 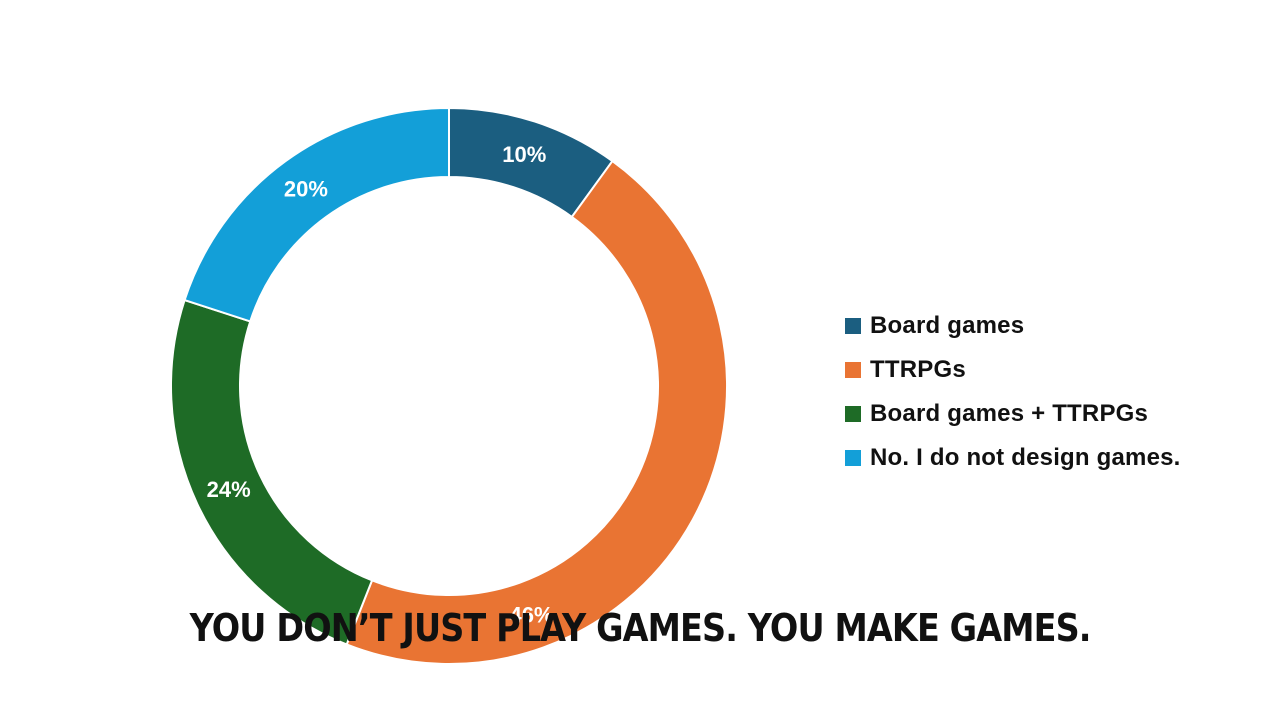 What do you see at coordinates (306, 189) in the screenshot?
I see `slice-data-label: 20%` at bounding box center [306, 189].